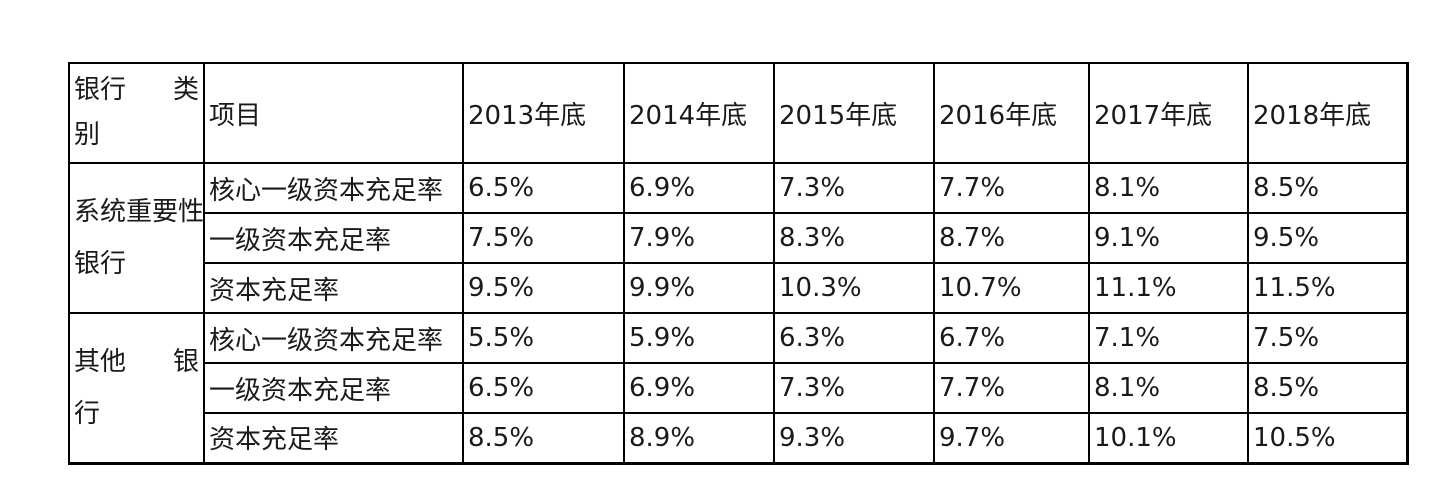 The height and width of the screenshot is (484, 1434). Describe the element at coordinates (1168, 238) in the screenshot. I see `value-cell: 9.1%` at that location.